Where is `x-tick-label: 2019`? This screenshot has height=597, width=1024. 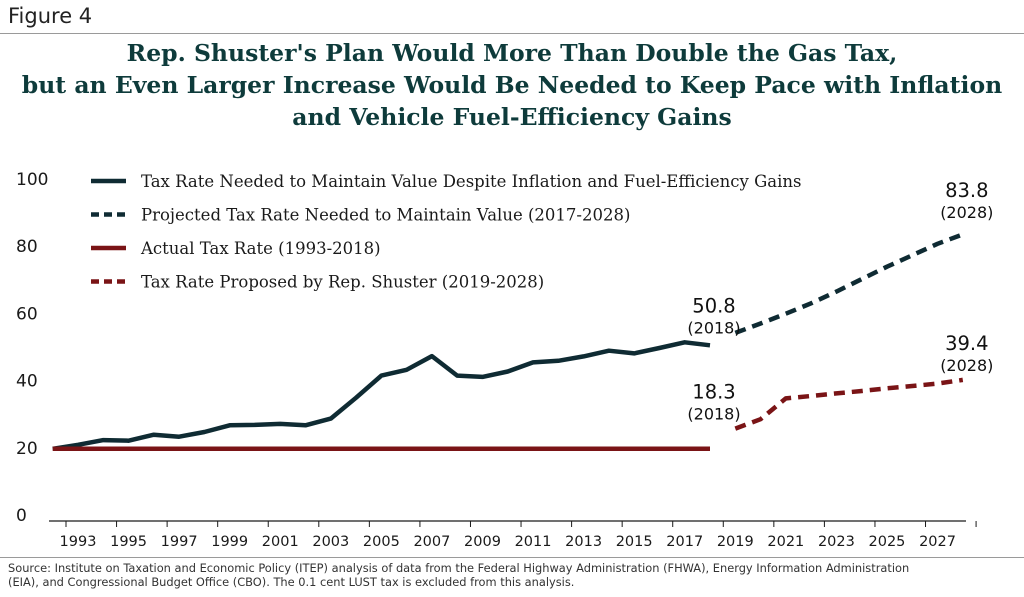 x-tick-label: 2019 is located at coordinates (735, 542).